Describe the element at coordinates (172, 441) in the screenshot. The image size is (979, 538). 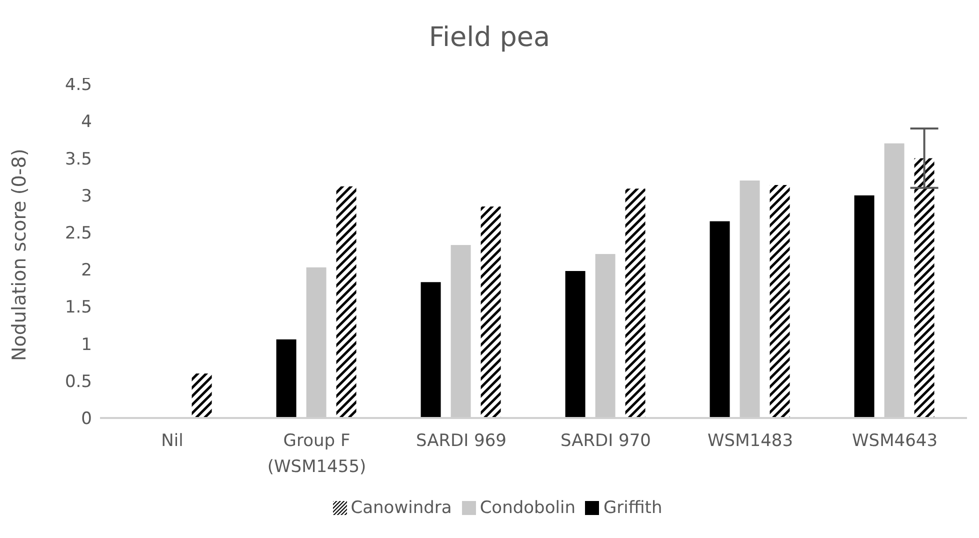
I see `x-tick-label: Nil` at that location.